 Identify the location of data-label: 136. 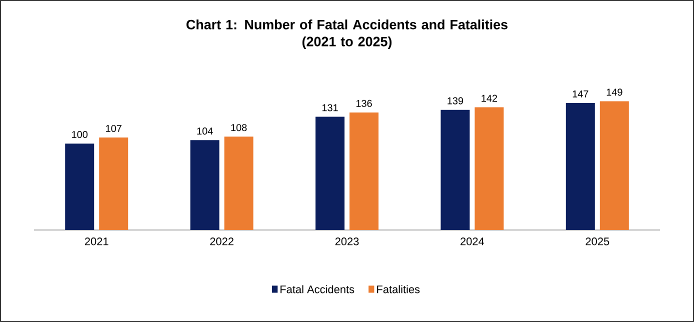
(364, 103).